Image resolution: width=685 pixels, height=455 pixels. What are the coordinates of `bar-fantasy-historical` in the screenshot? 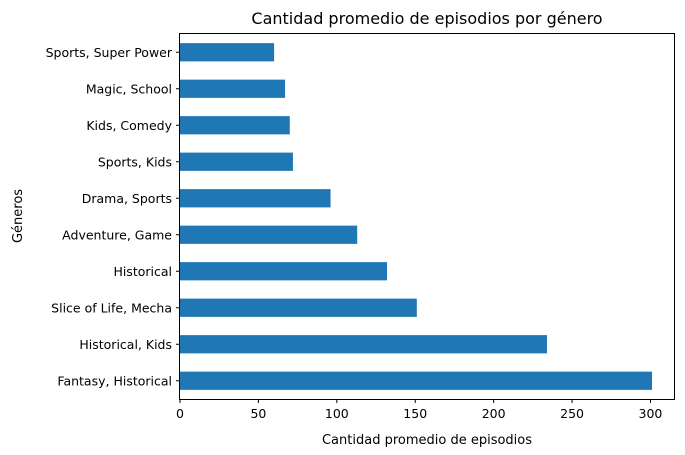 It's located at (416, 380).